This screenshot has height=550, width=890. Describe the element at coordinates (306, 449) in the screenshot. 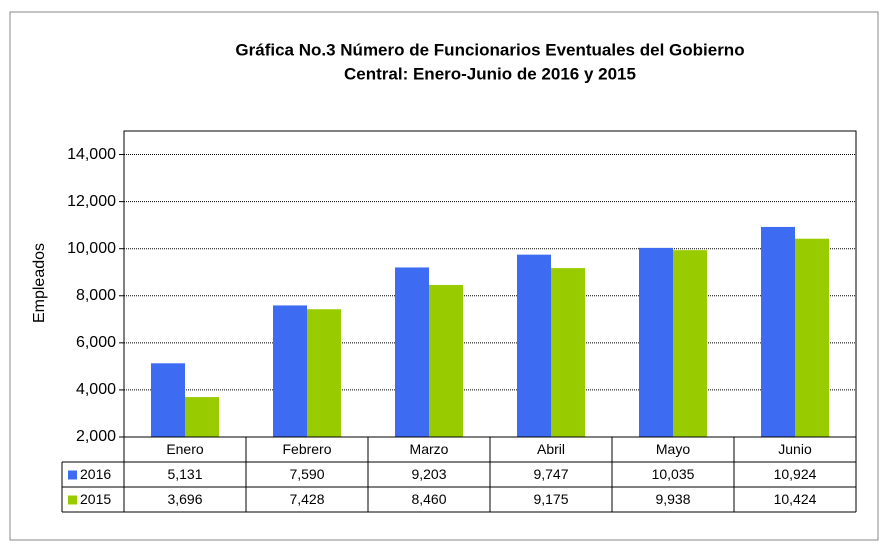

I see `x-tick-label: Febrero` at that location.